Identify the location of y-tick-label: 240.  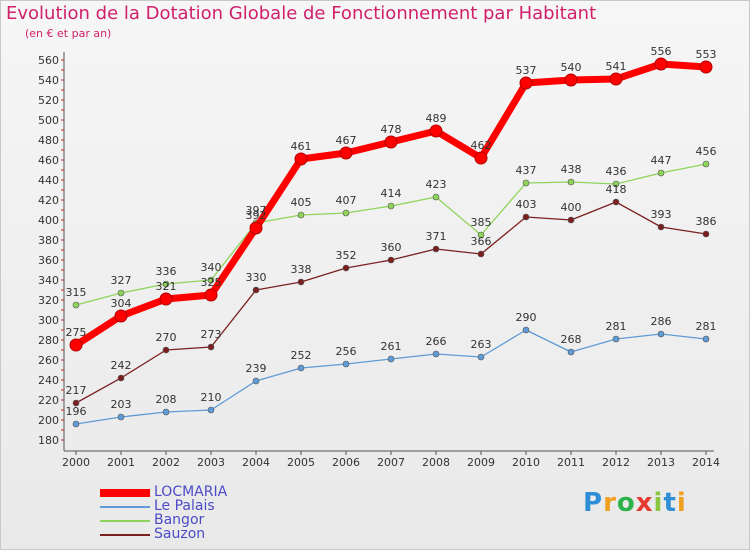
(48, 380).